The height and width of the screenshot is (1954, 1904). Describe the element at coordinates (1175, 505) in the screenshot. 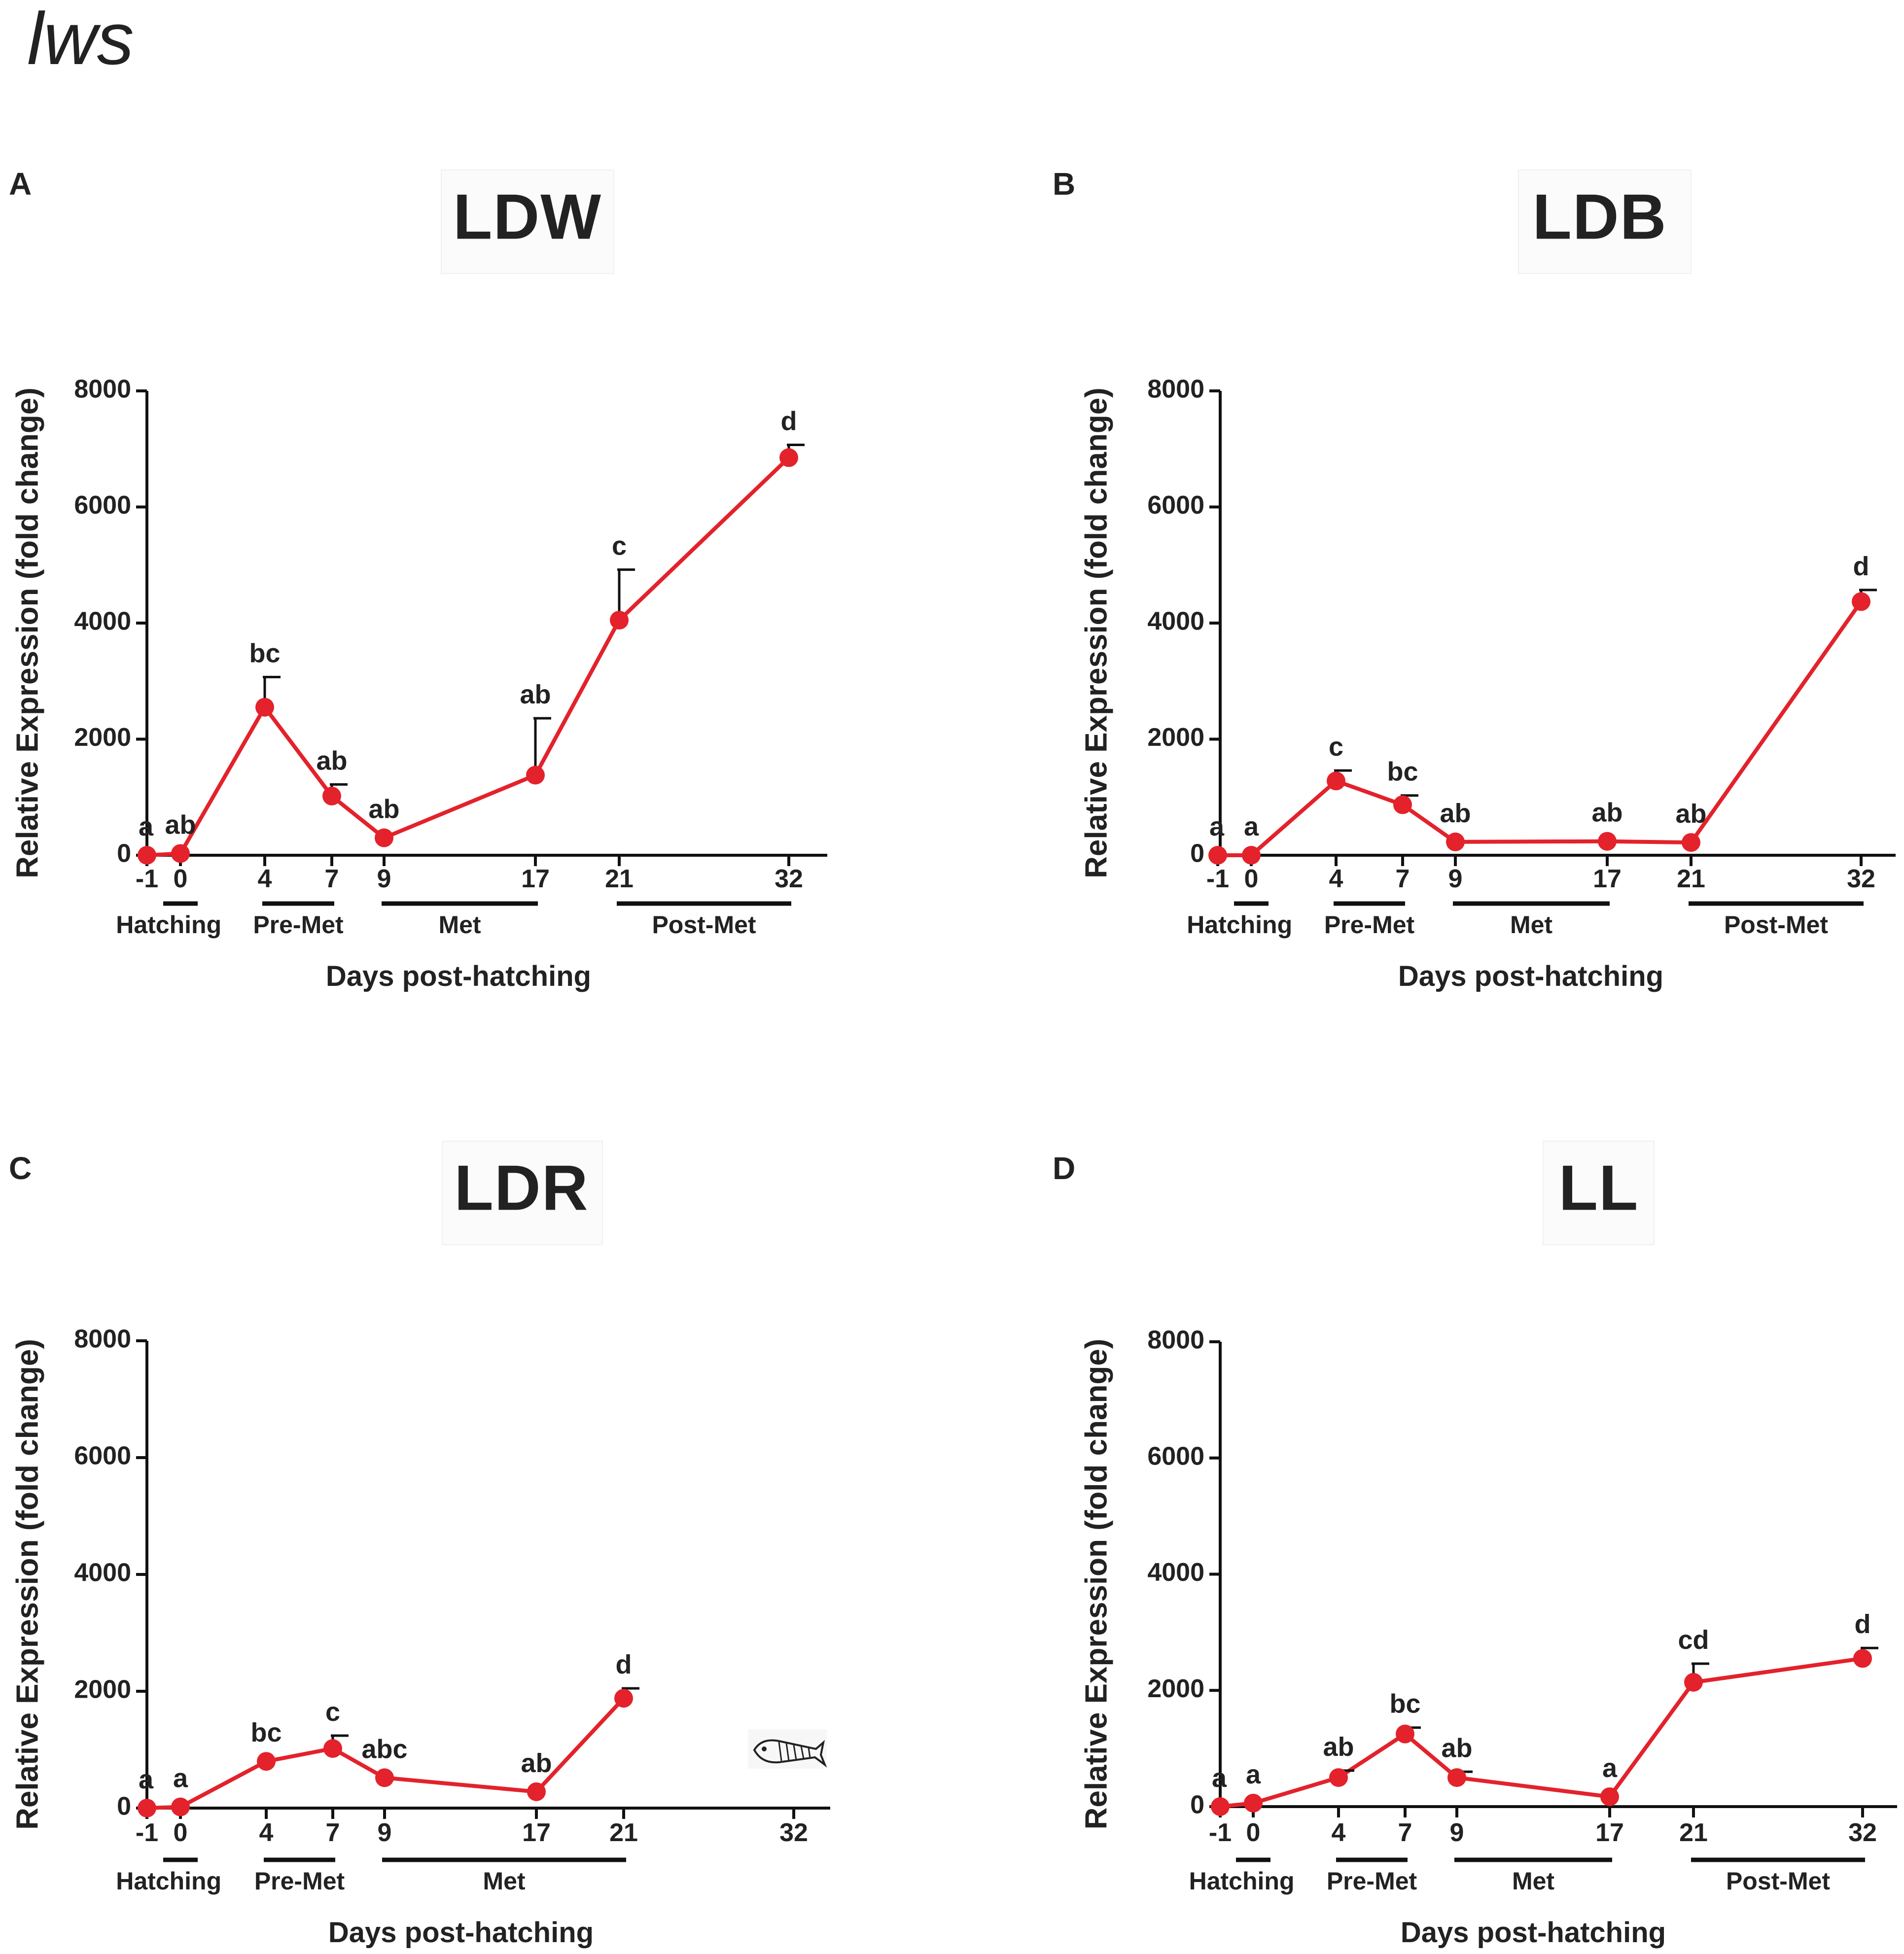

I see `y-tick-label: 6000` at that location.